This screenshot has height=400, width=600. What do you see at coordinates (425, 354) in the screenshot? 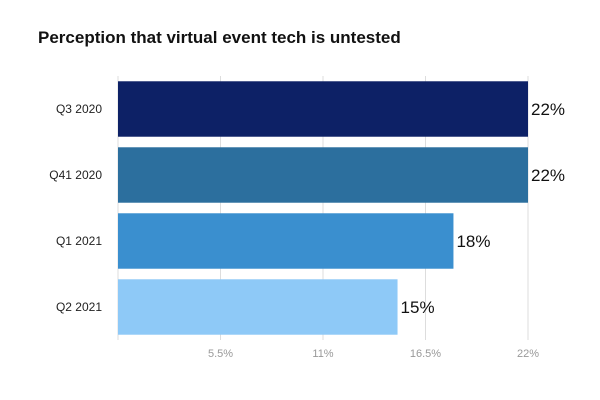
I see `x-tick-label: 16.5%` at bounding box center [425, 354].